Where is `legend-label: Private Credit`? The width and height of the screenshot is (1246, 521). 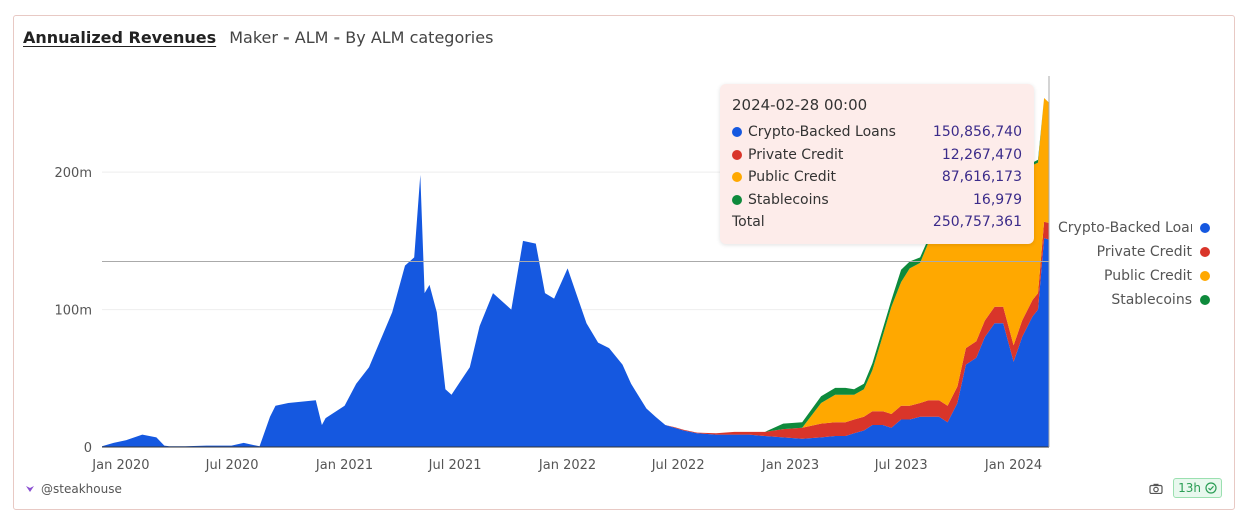
legend-label: Private Credit is located at coordinates (1144, 252).